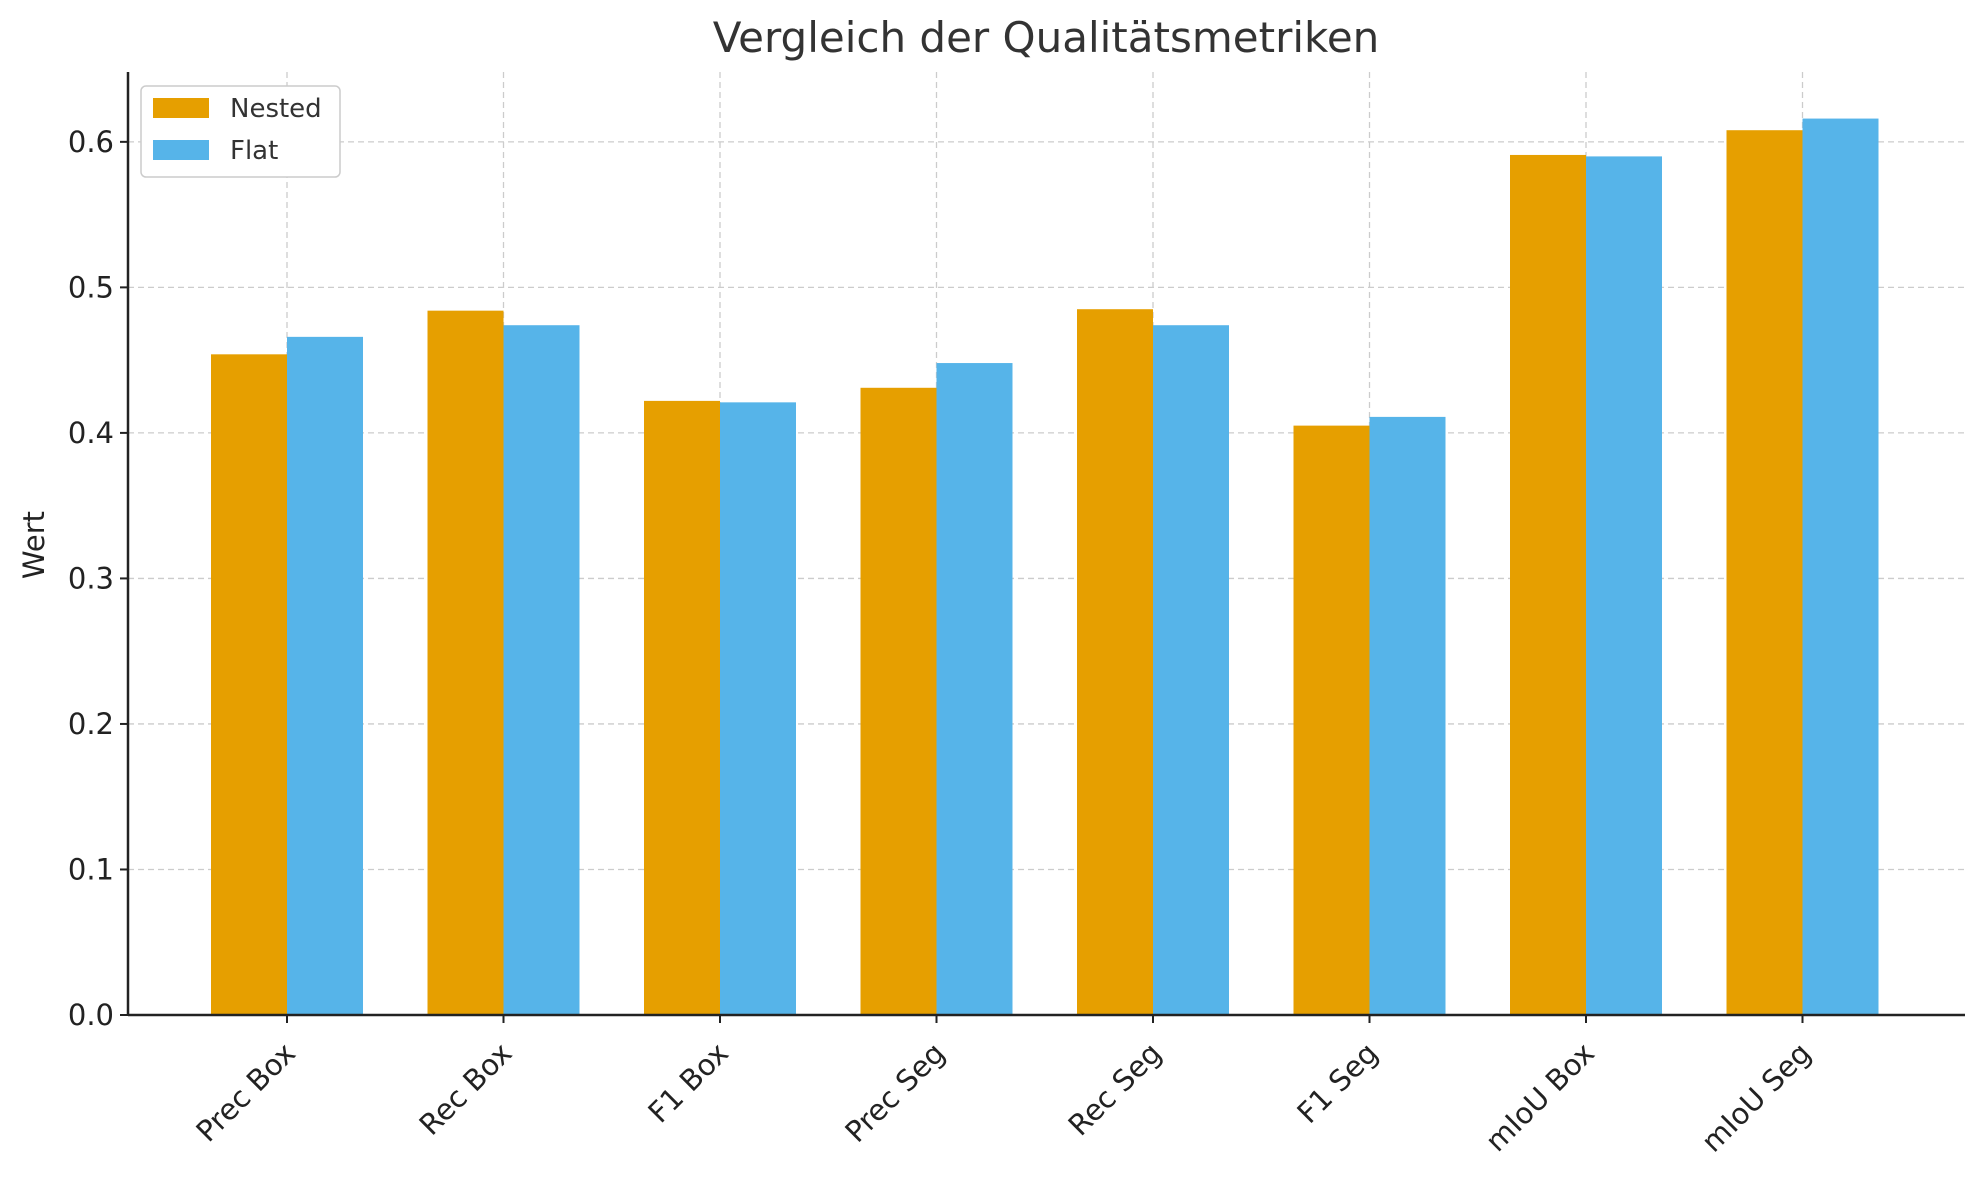 The width and height of the screenshot is (1979, 1180). What do you see at coordinates (1756, 1097) in the screenshot?
I see `x-tick-label-7: mIoU Seg` at bounding box center [1756, 1097].